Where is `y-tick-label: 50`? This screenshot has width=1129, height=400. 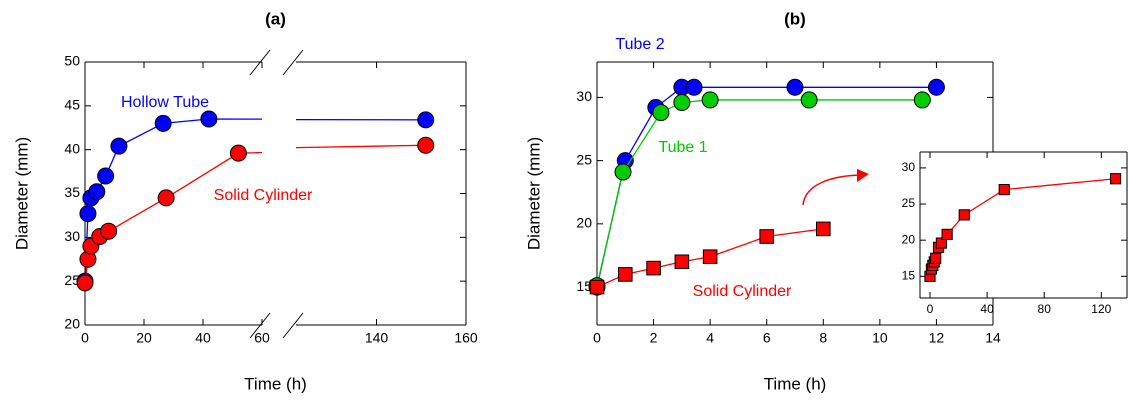
y-tick-label: 50 is located at coordinates (72, 61).